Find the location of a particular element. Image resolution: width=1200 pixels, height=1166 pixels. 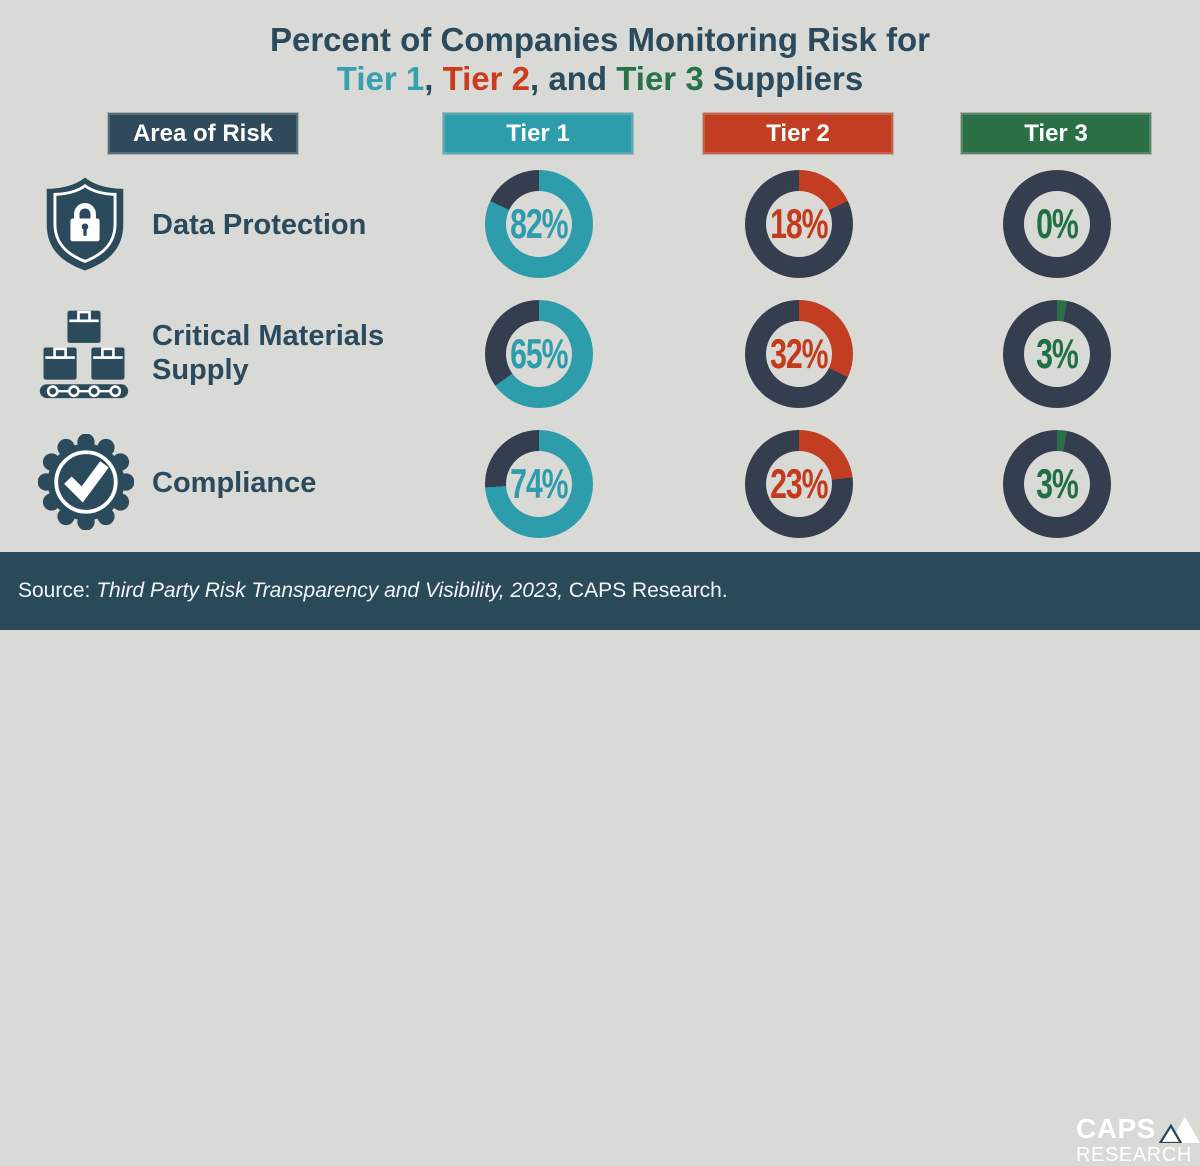

donut-tier2-compliance: 23% is located at coordinates (799, 484).